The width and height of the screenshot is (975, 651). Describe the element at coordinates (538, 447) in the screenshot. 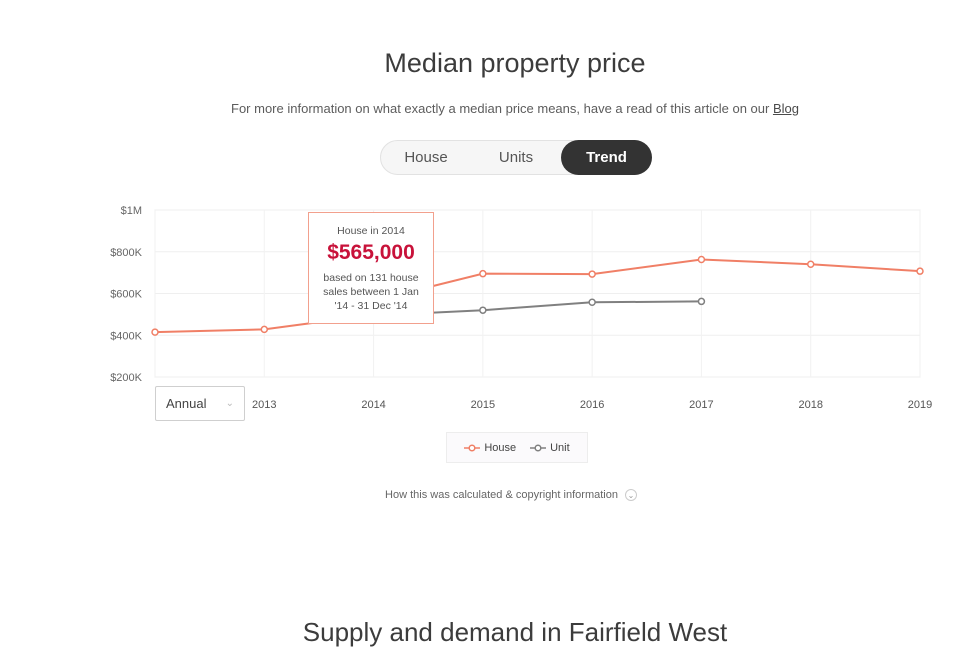

I see `unit-series-icon` at that location.